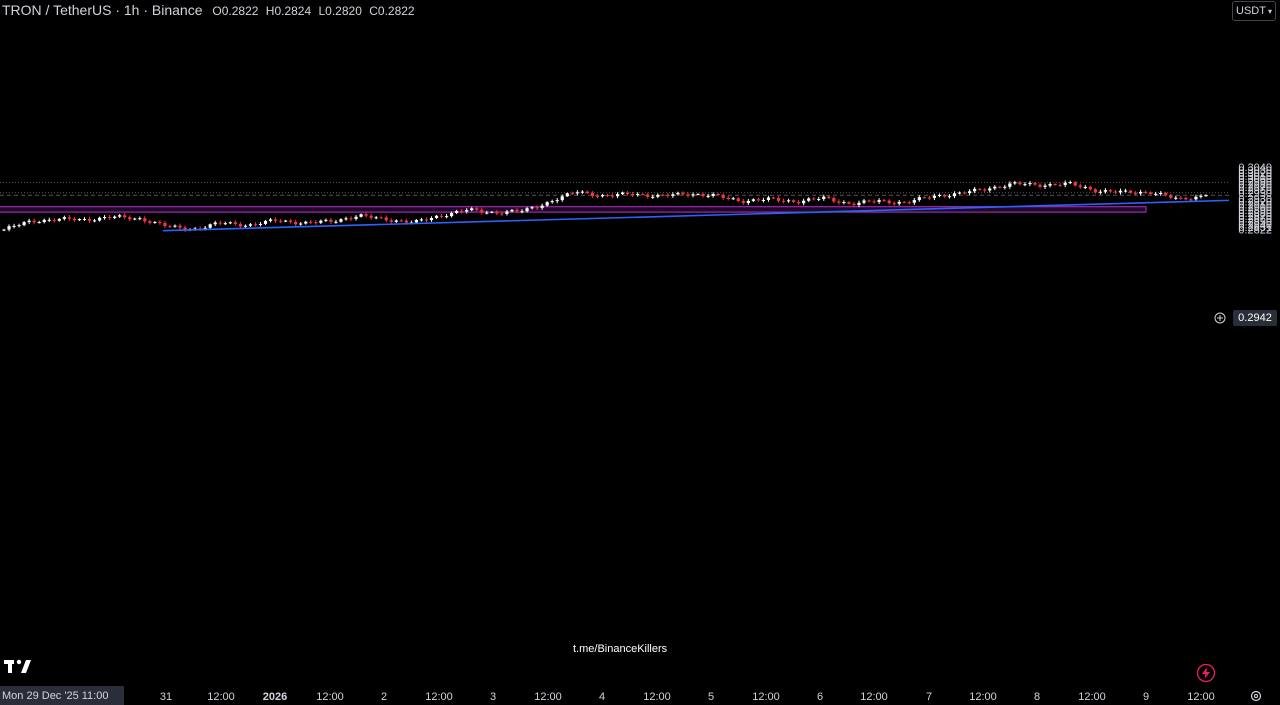  I want to click on demand-zone, so click(573, 209).